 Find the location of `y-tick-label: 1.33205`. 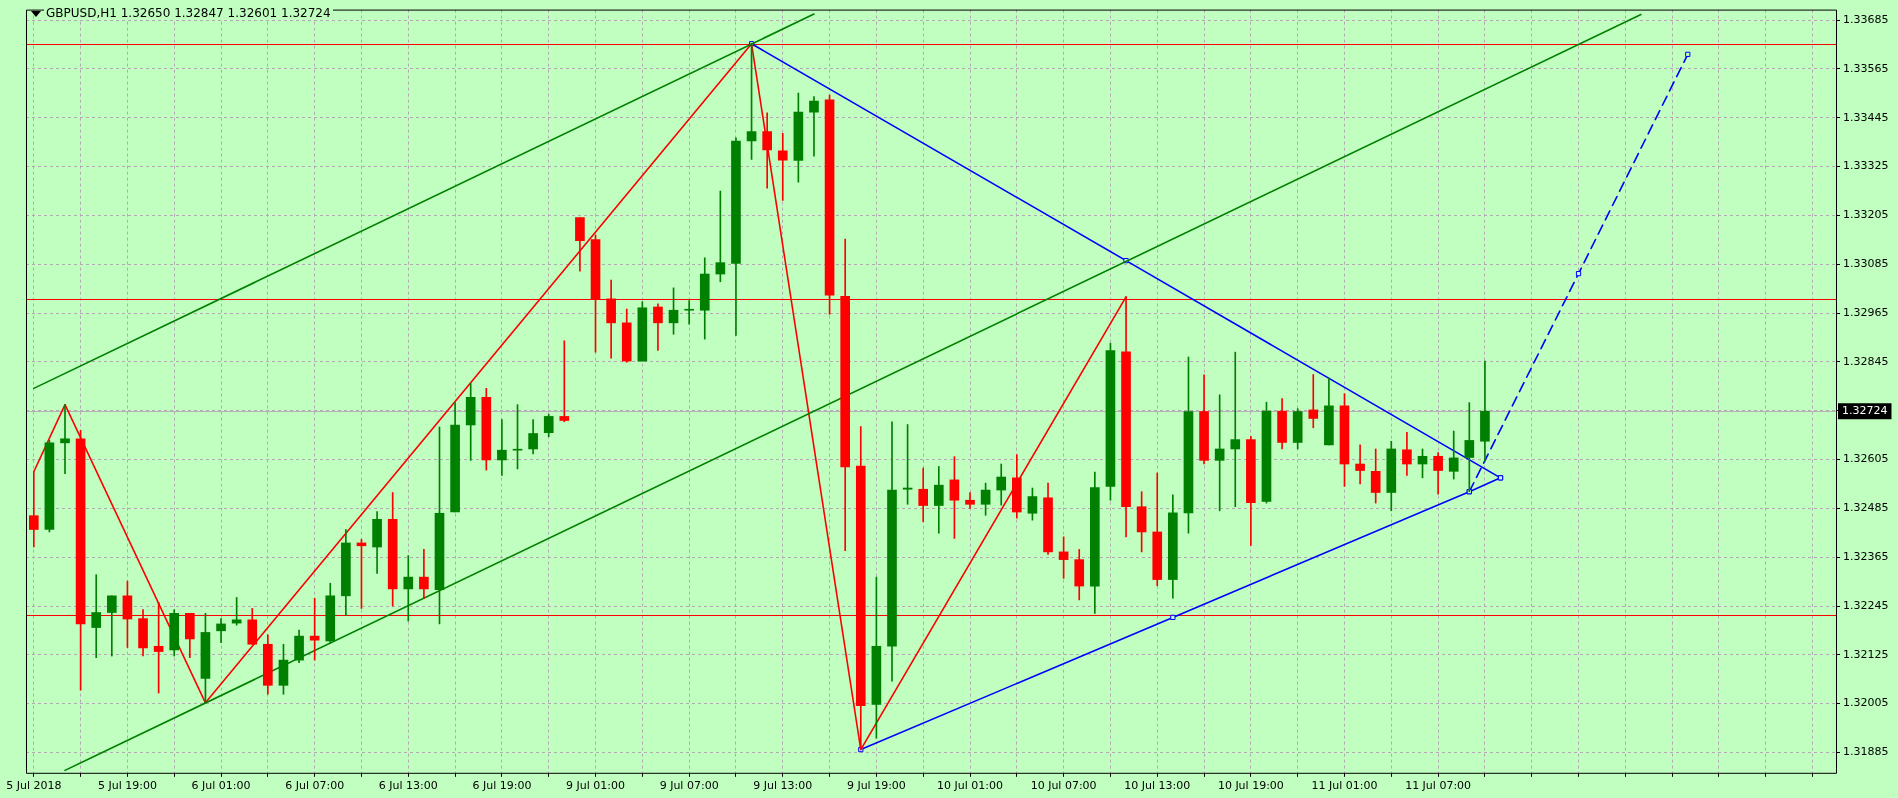

y-tick-label: 1.33205 is located at coordinates (1866, 215).